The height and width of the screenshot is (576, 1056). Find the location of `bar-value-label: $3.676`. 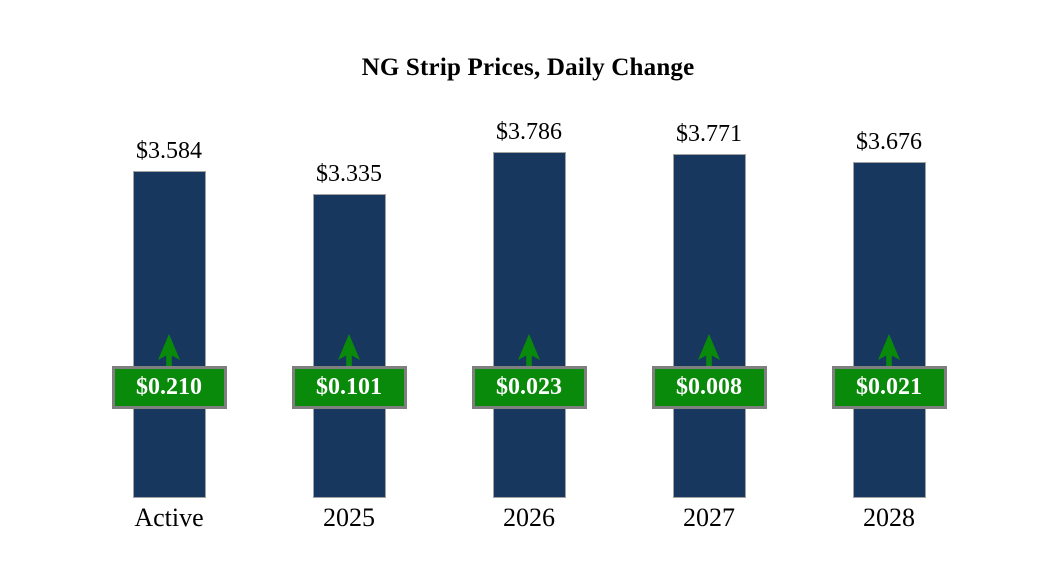

bar-value-label: $3.676 is located at coordinates (889, 142).